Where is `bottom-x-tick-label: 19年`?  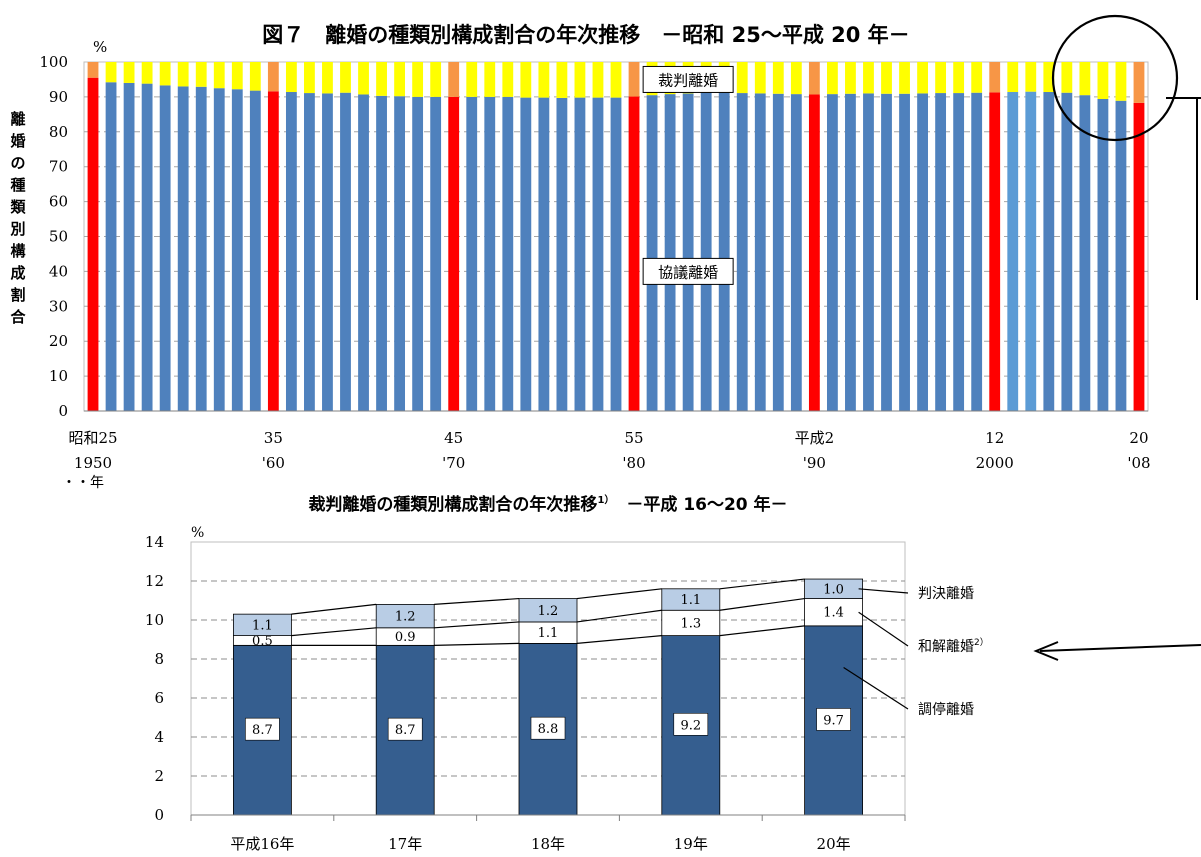
bottom-x-tick-label: 19年 is located at coordinates (691, 844).